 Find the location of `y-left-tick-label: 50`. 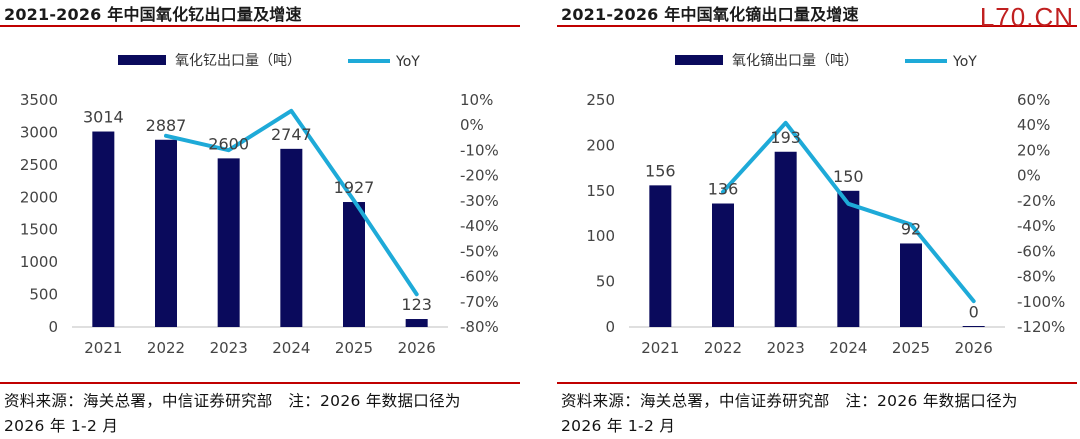

y-left-tick-label: 50 is located at coordinates (605, 282).